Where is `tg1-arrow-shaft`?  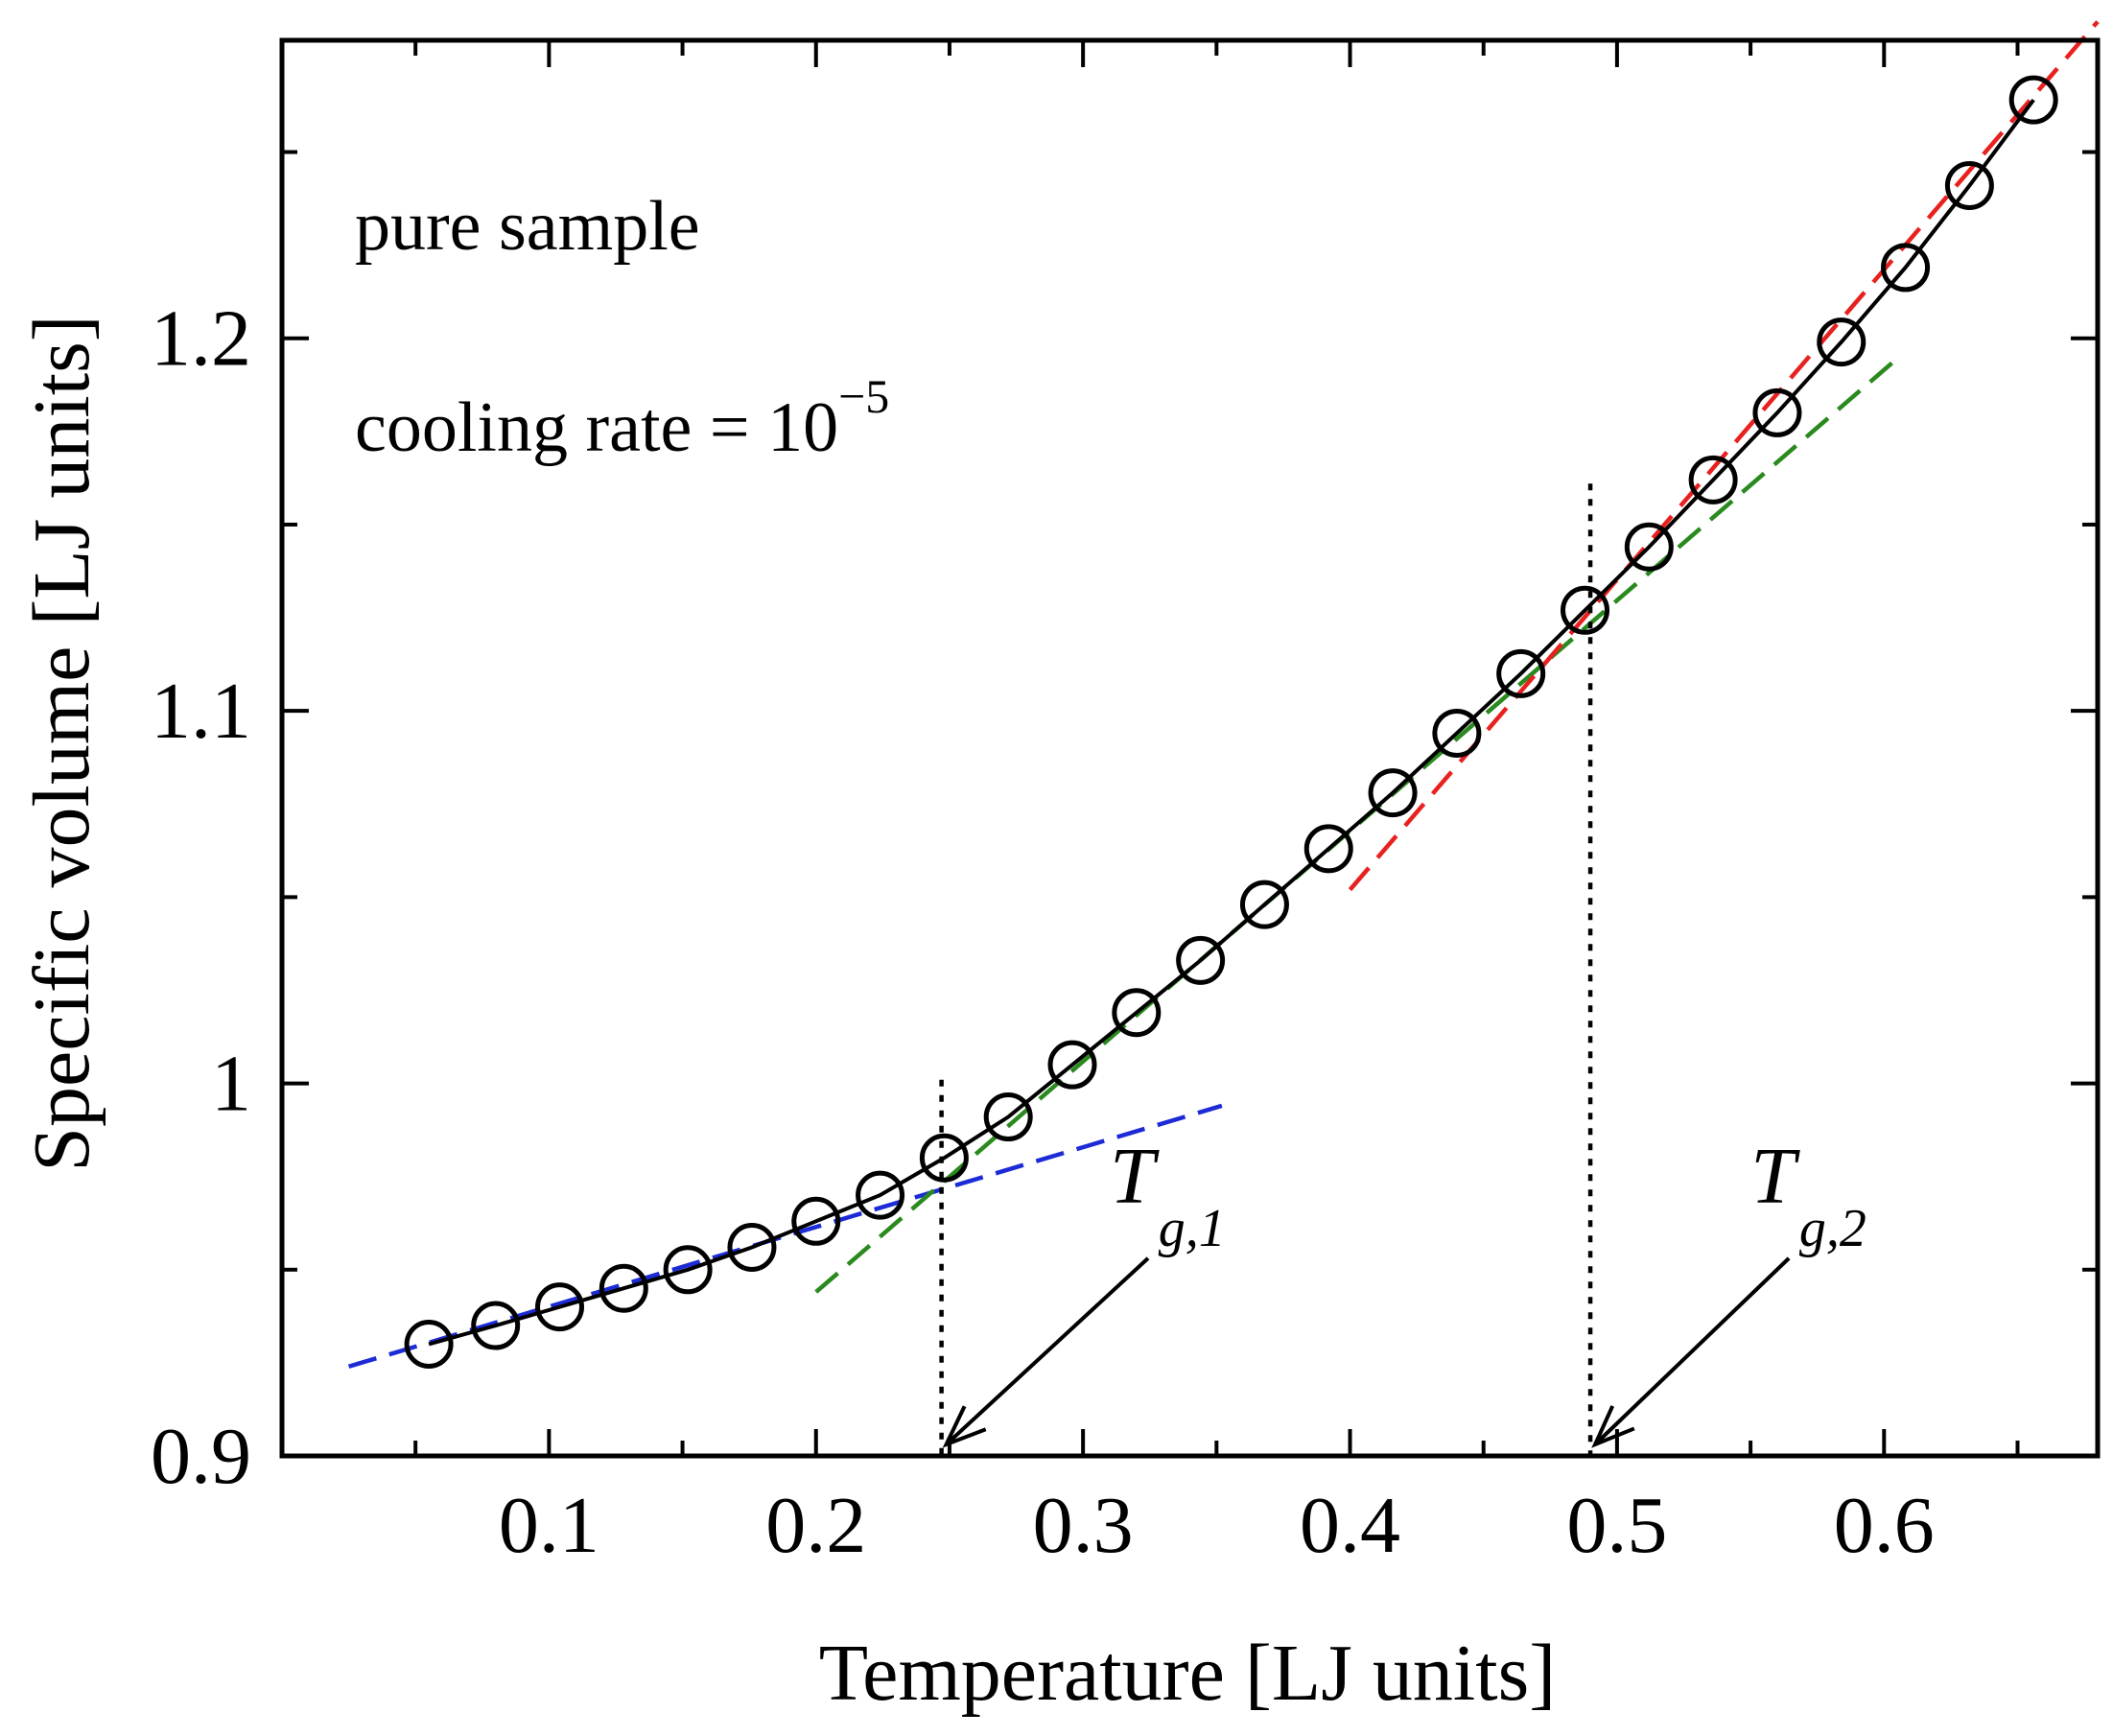
tg1-arrow-shaft is located at coordinates (1048, 1351).